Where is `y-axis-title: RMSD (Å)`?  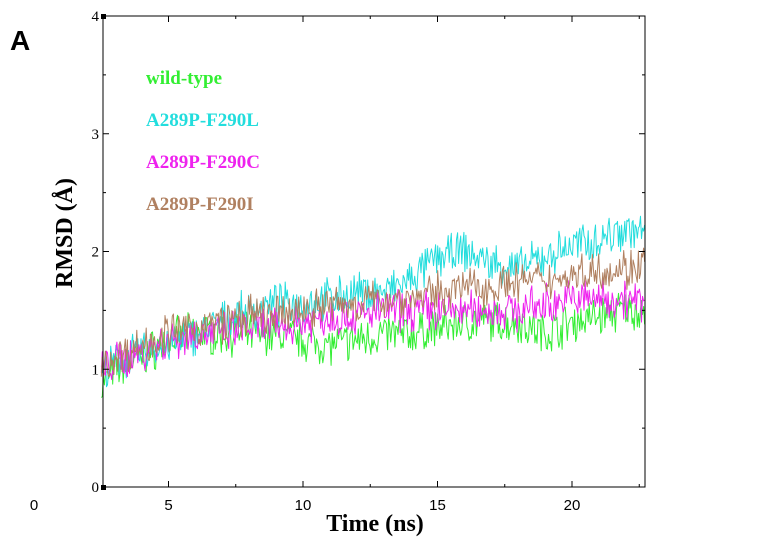 y-axis-title: RMSD (Å) is located at coordinates (65, 233).